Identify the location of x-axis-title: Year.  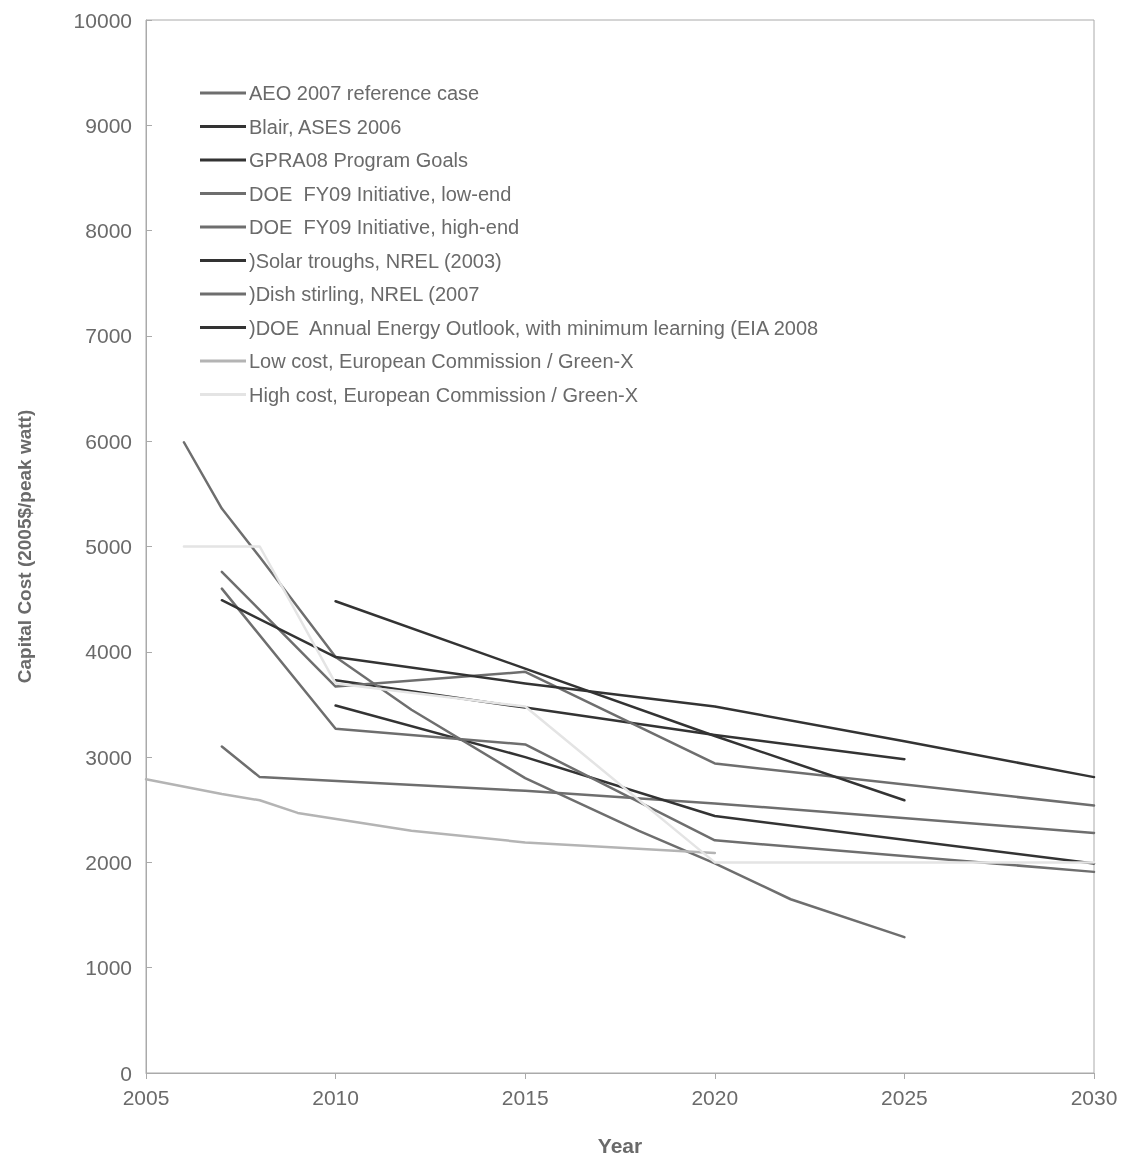
(620, 1145).